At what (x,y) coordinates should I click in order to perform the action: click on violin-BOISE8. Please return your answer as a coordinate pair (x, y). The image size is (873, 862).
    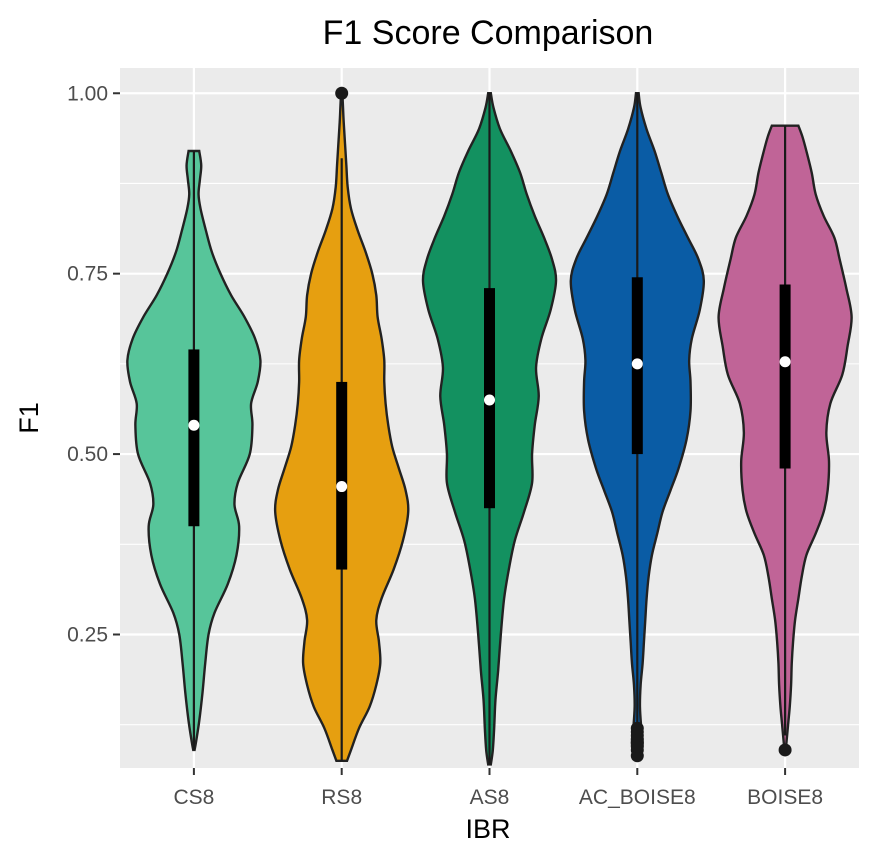
    Looking at the image, I should click on (785, 440).